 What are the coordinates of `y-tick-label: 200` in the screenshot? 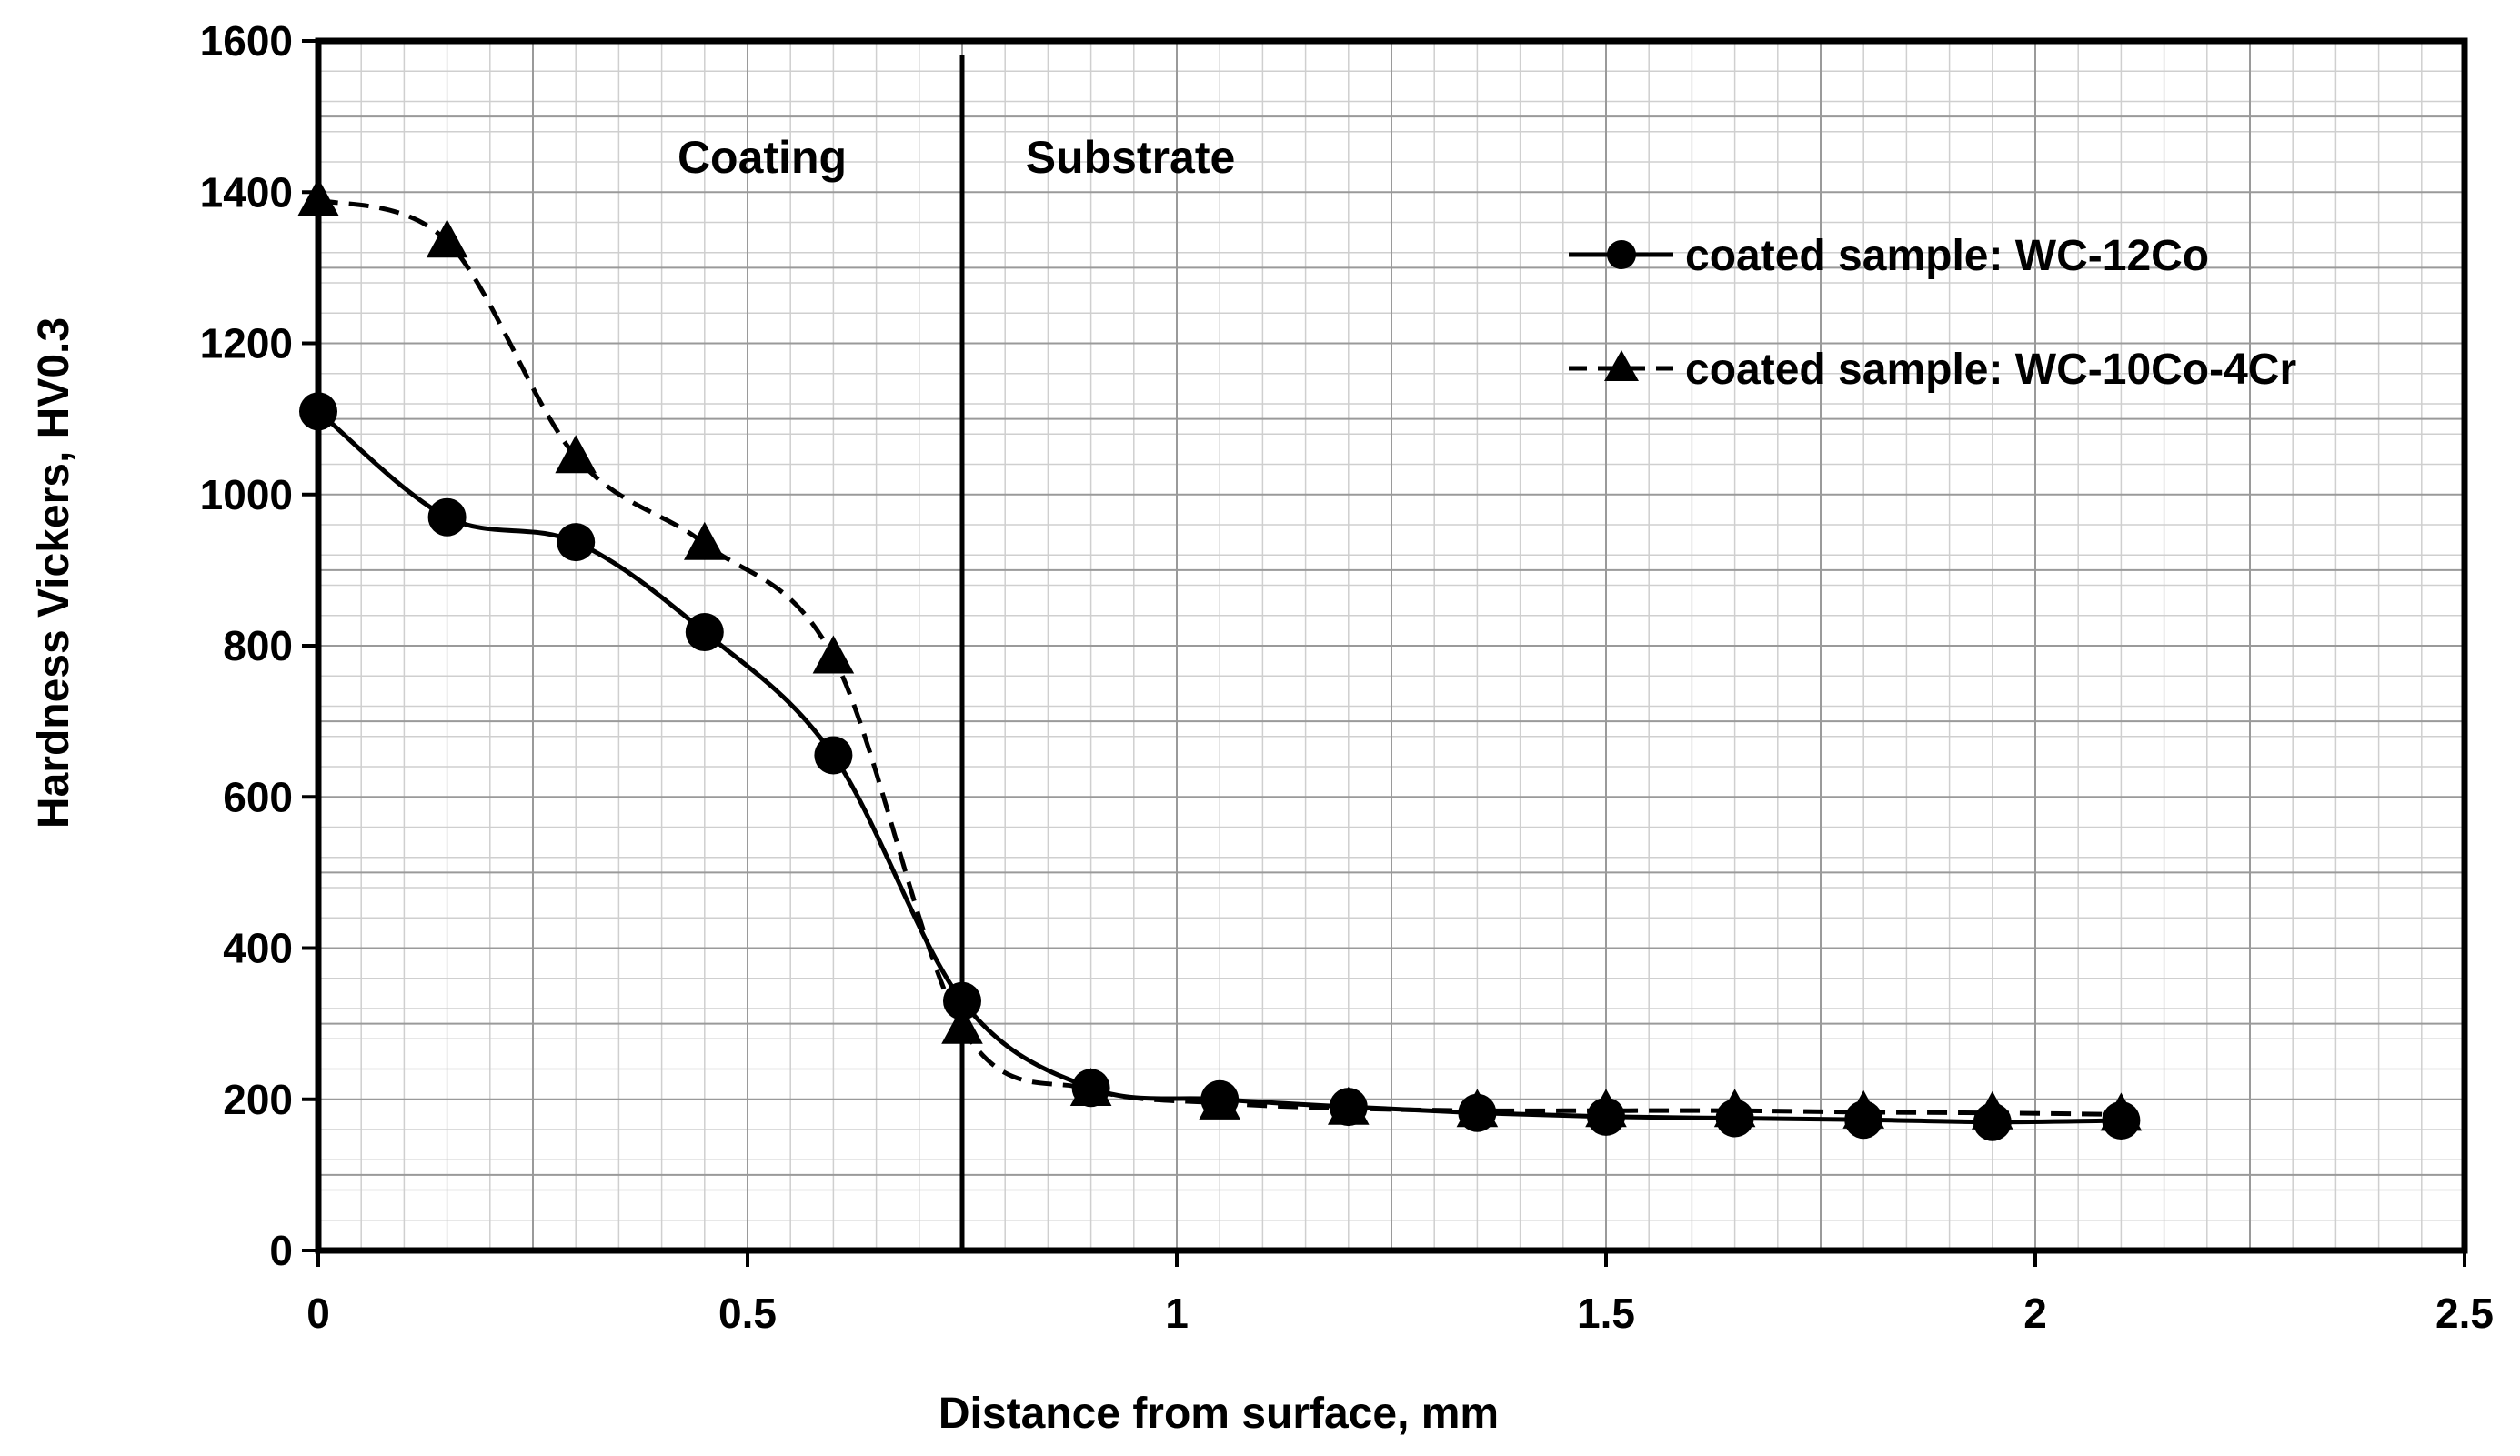 It's located at (258, 1099).